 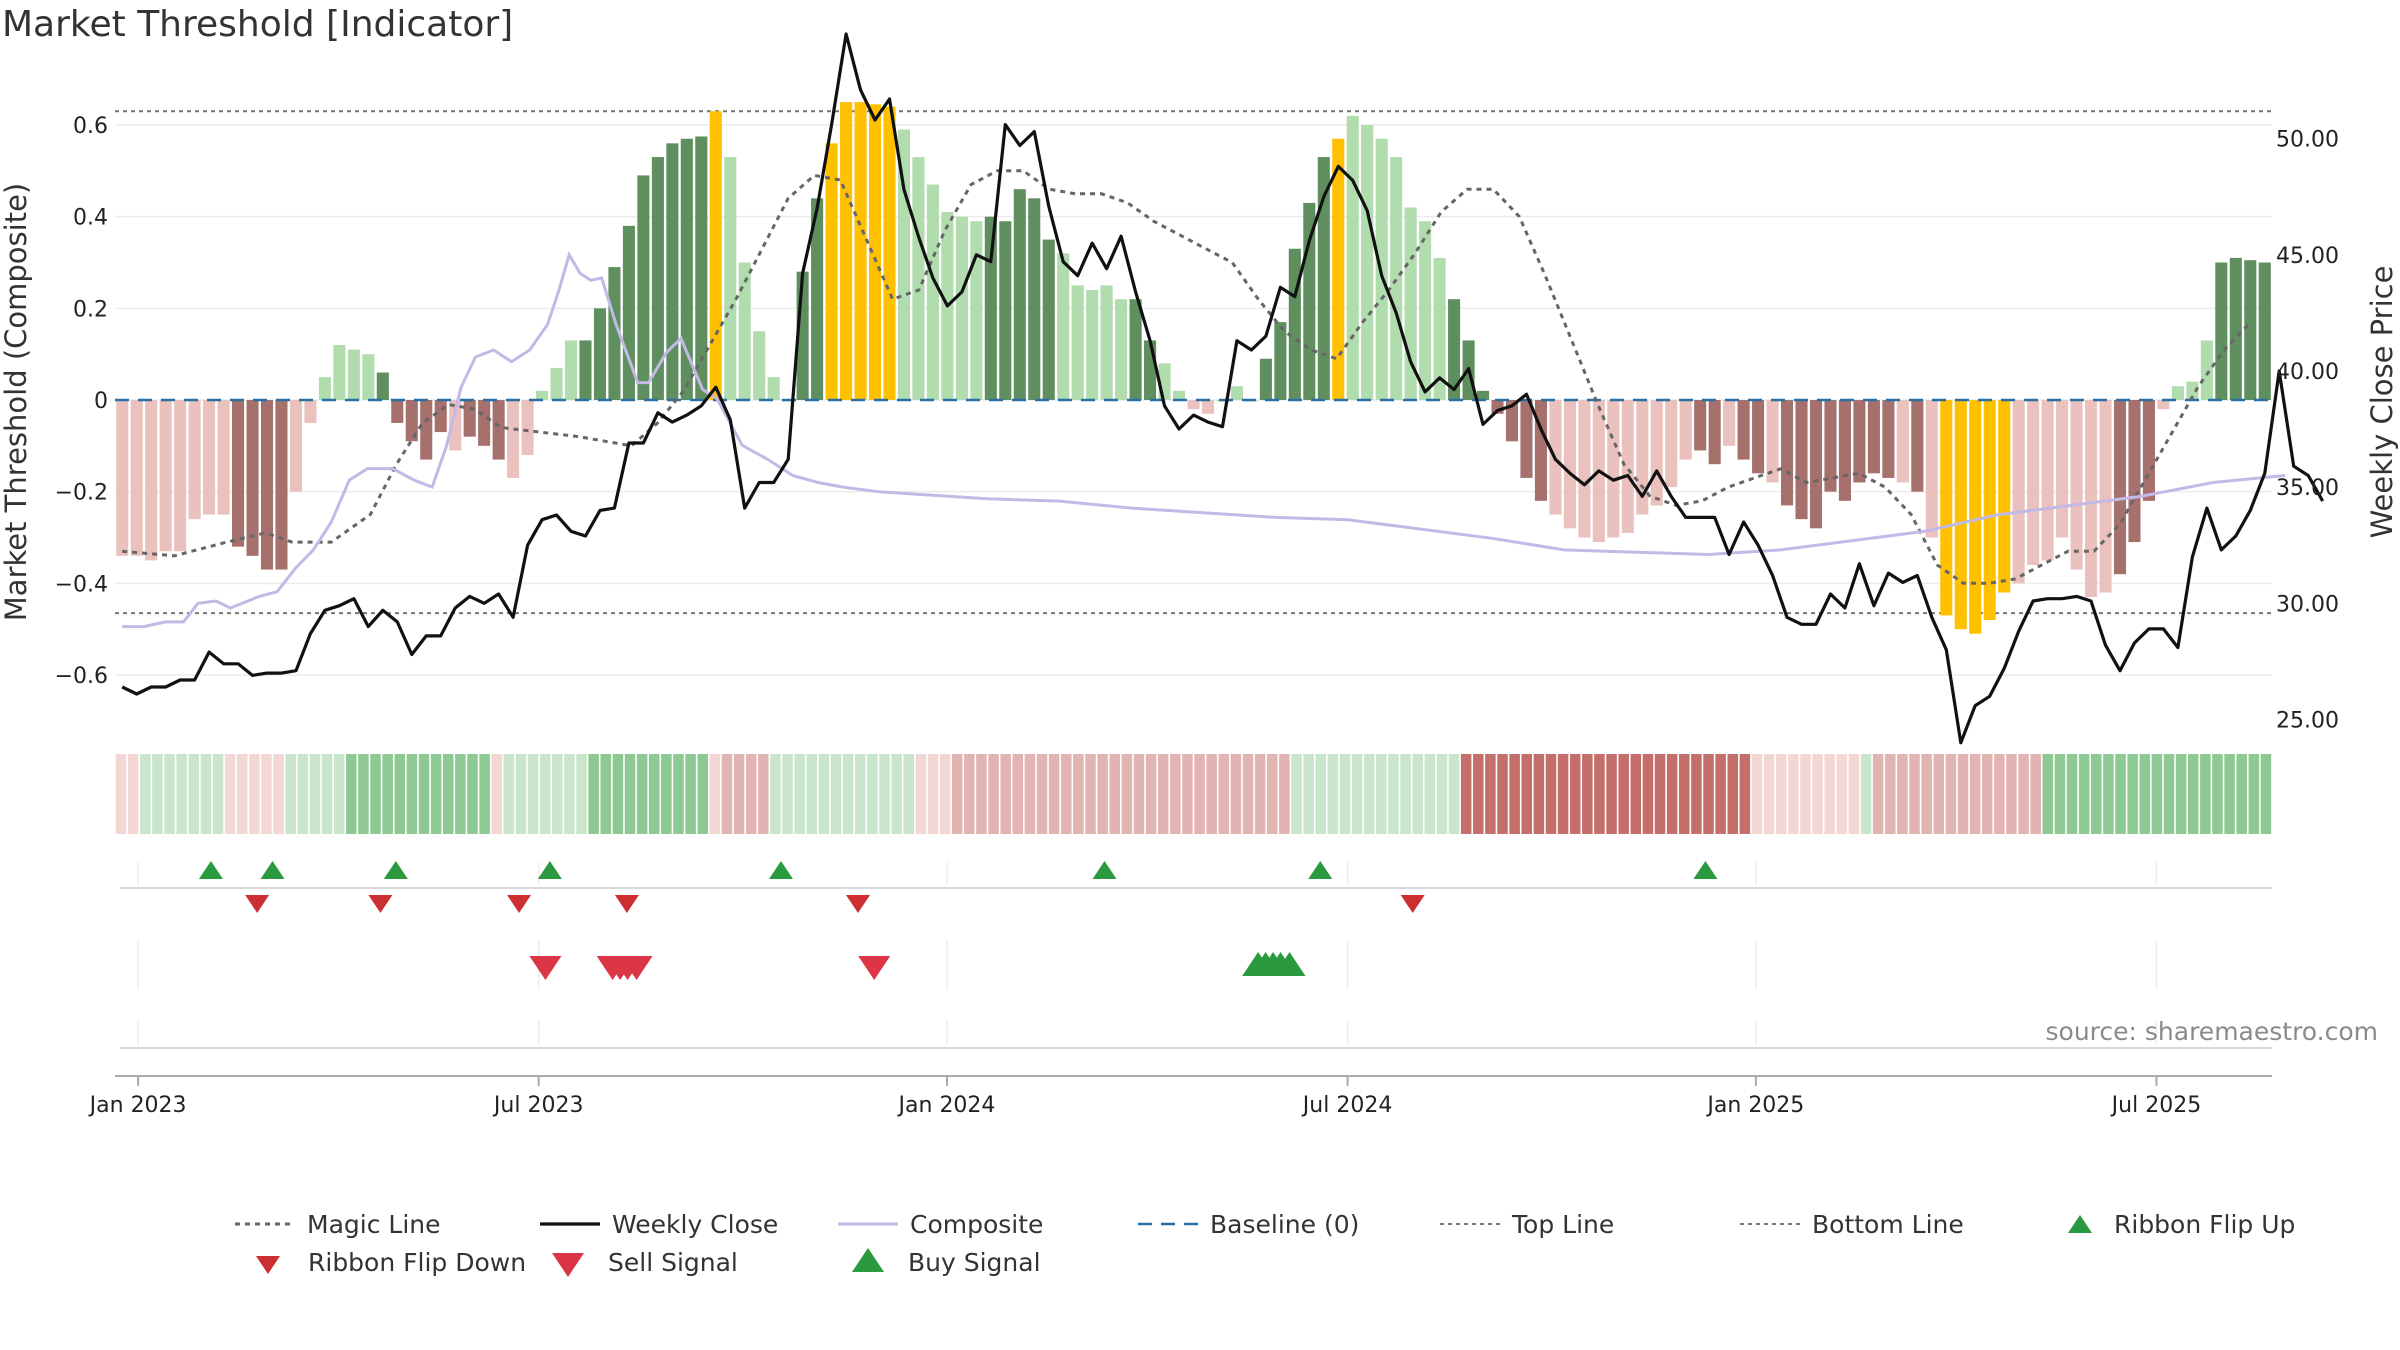 I want to click on y-tick-label: 0, so click(x=101, y=401).